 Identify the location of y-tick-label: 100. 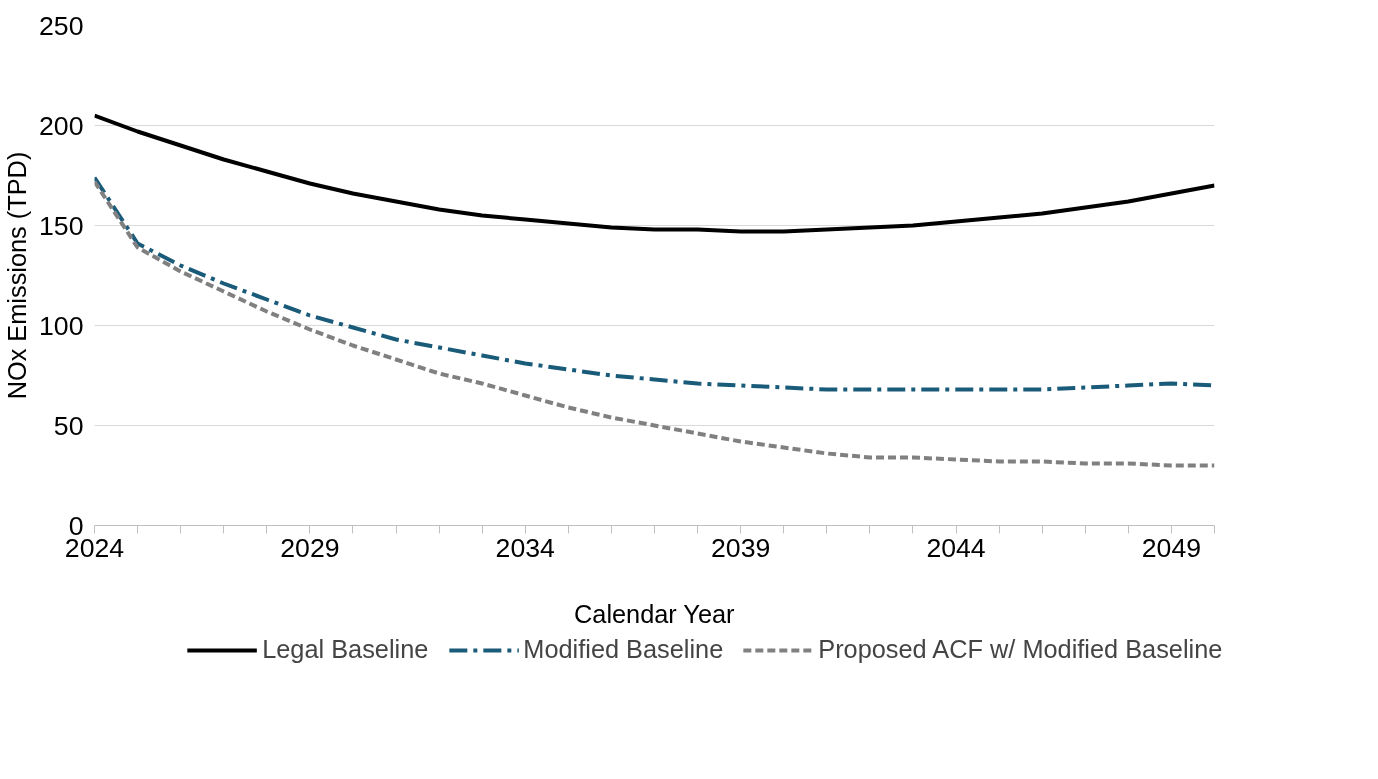
(61, 325).